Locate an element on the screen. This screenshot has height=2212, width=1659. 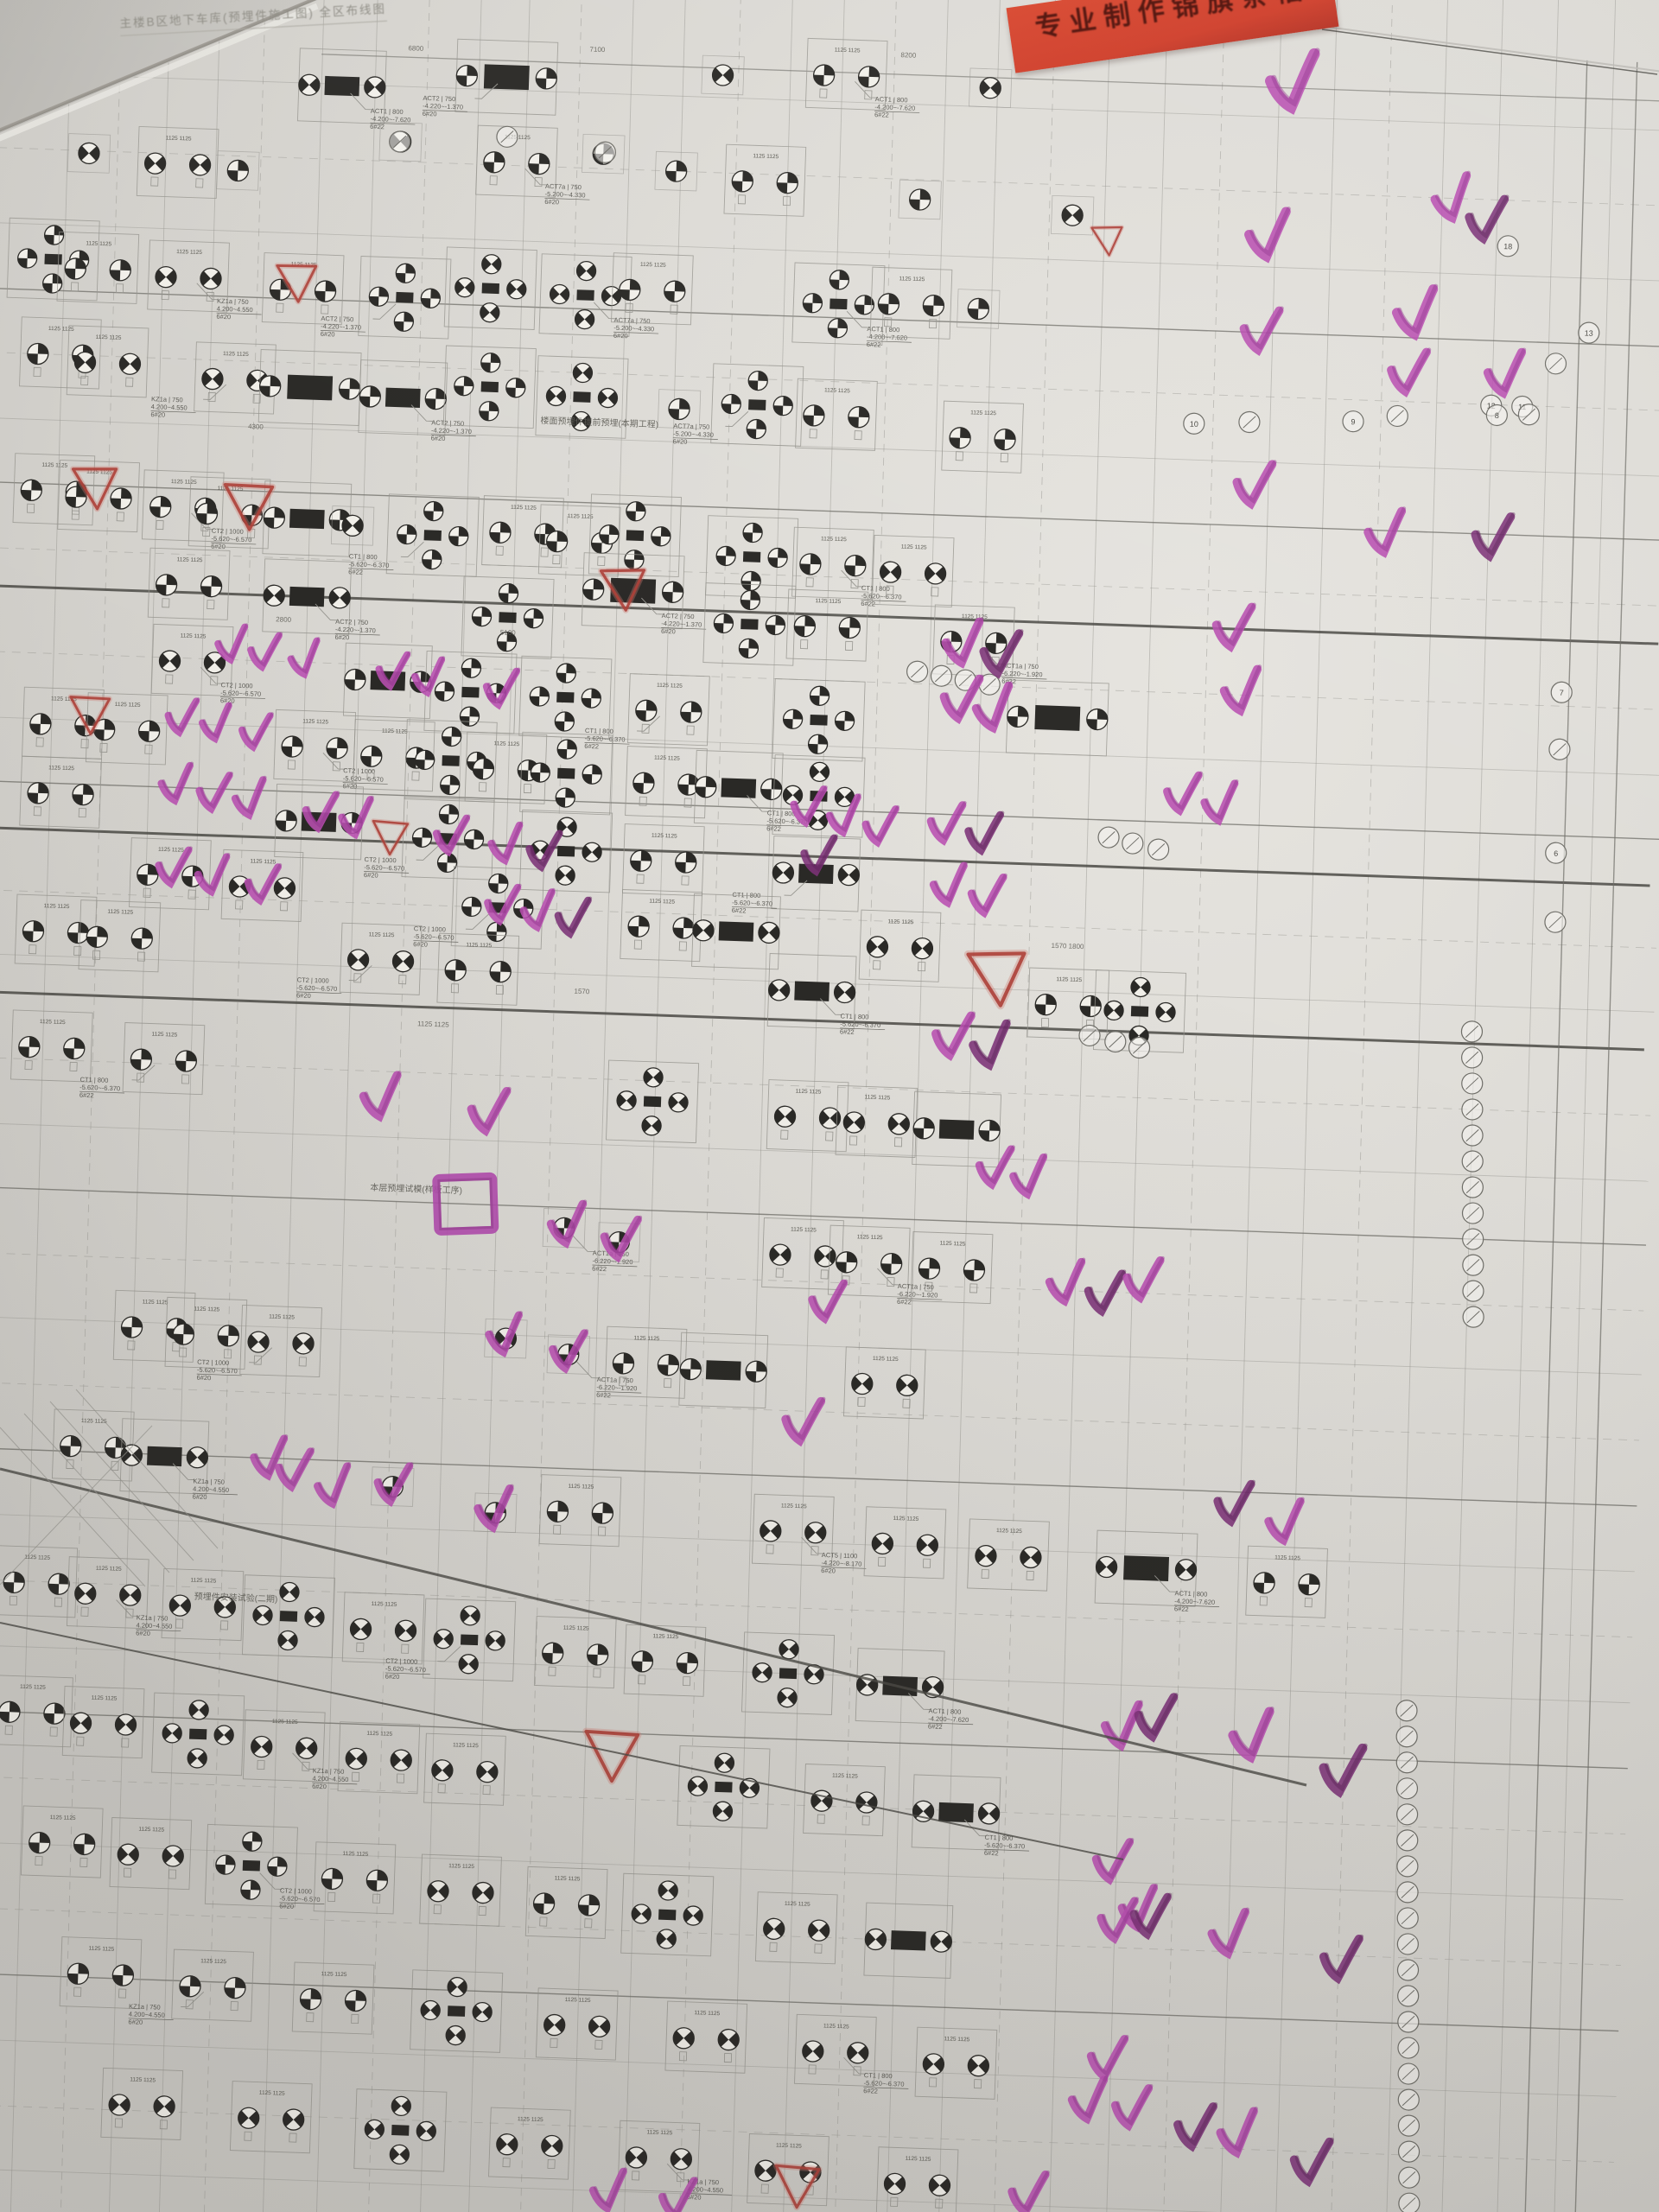
grid-bubble is located at coordinates (400, 141).